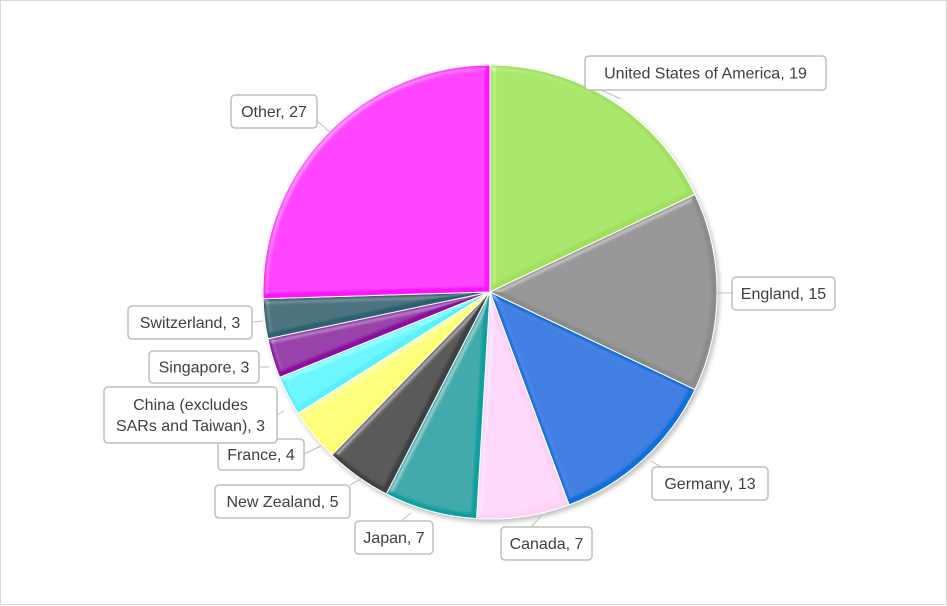 The image size is (947, 606). I want to click on data-label-callout: Singapore, 3, so click(204, 367).